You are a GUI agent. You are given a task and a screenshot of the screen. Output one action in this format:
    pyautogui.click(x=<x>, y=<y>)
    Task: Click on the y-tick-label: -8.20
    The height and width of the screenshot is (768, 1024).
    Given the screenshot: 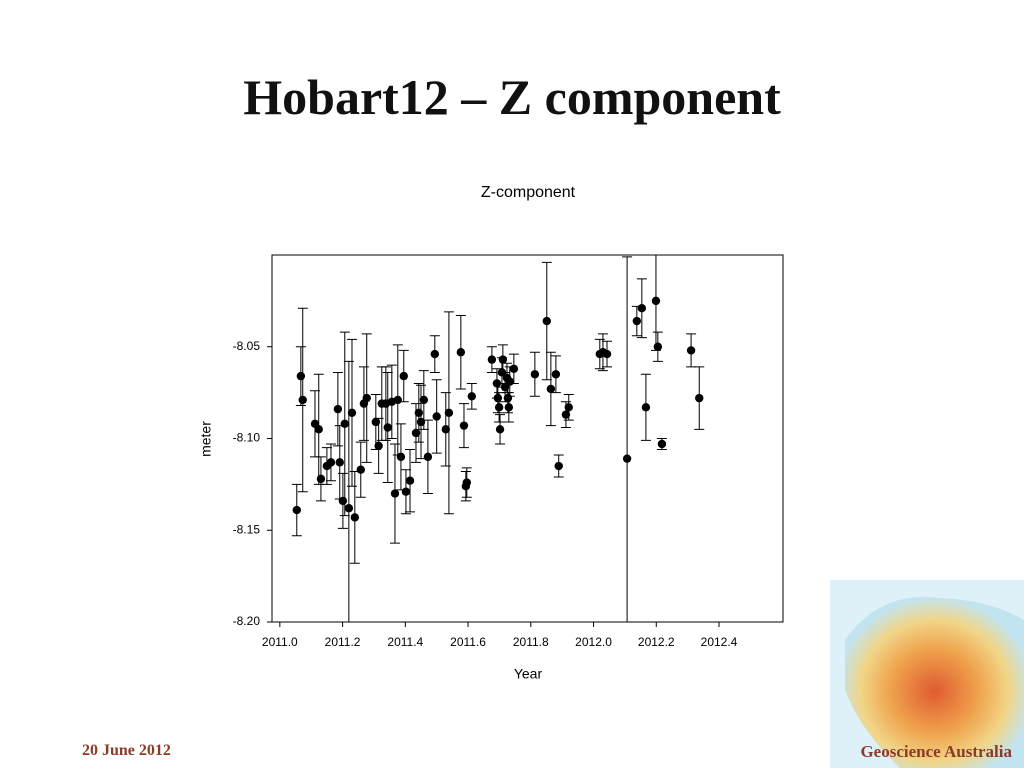 What is the action you would take?
    pyautogui.click(x=247, y=621)
    